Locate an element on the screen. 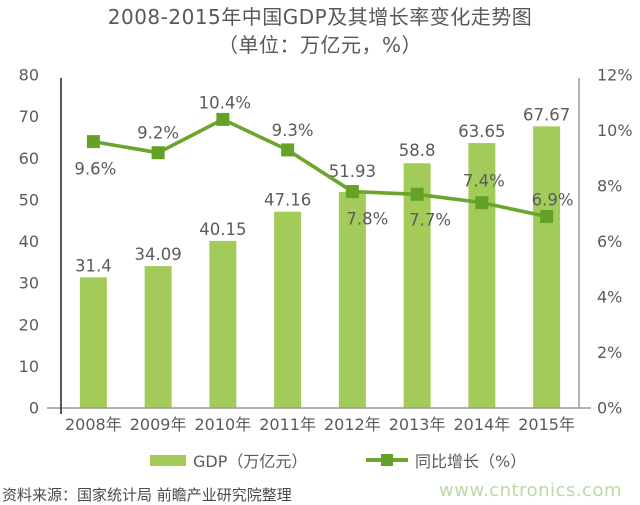 Image resolution: width=640 pixels, height=505 pixels. legend-item-growth: 同比增长（%） is located at coordinates (446, 461).